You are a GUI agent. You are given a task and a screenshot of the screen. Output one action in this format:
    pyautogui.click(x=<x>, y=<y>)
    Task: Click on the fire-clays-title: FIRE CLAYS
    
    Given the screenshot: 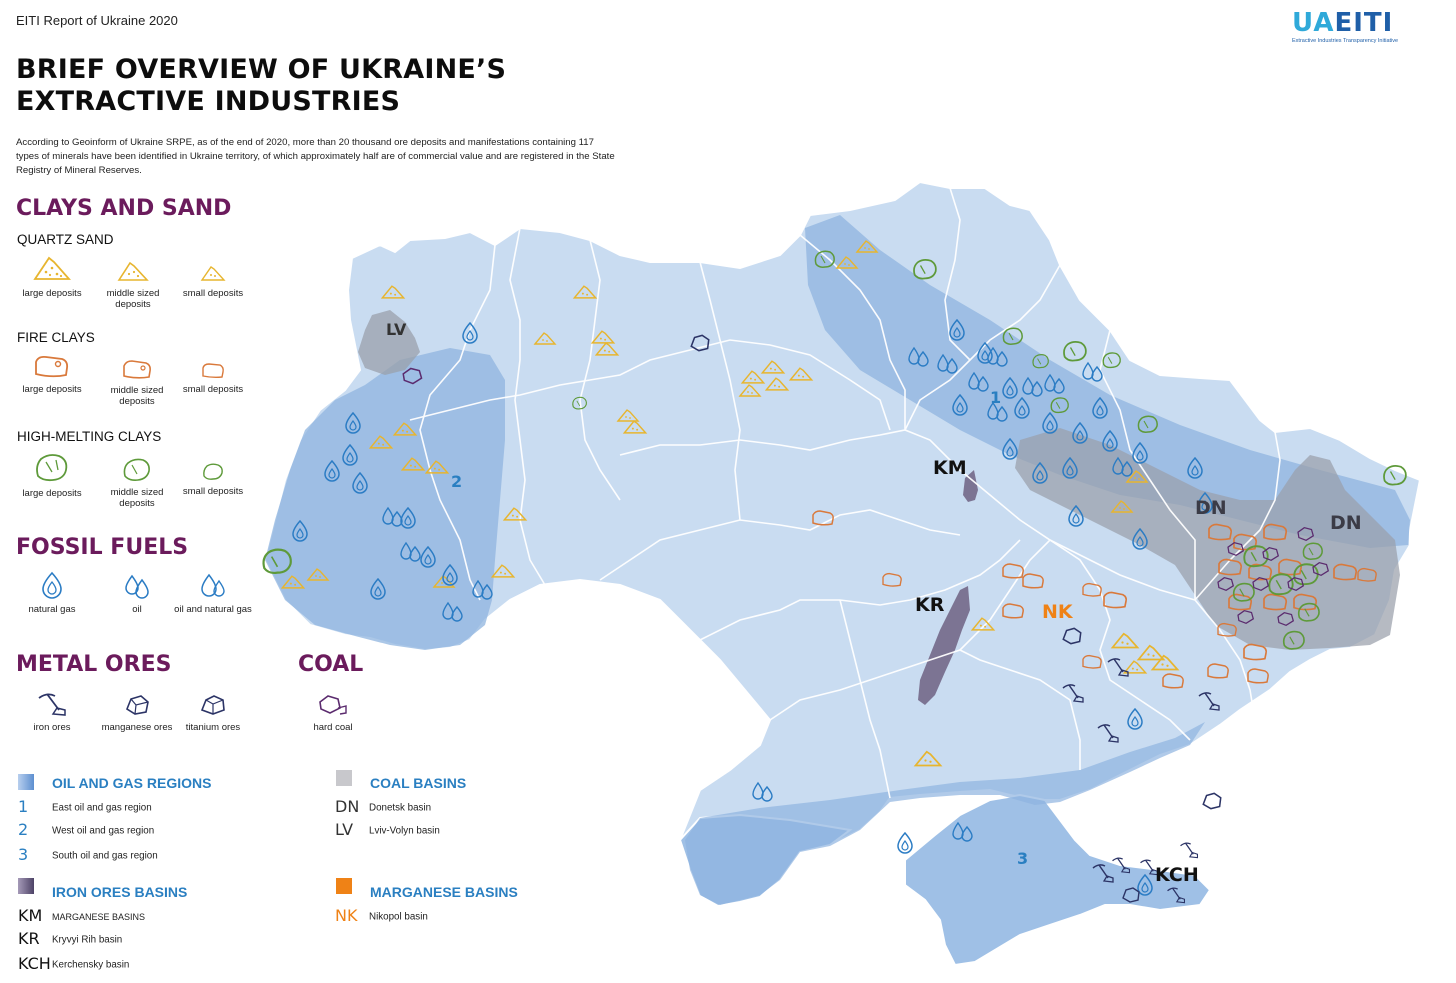 What is the action you would take?
    pyautogui.click(x=56, y=337)
    